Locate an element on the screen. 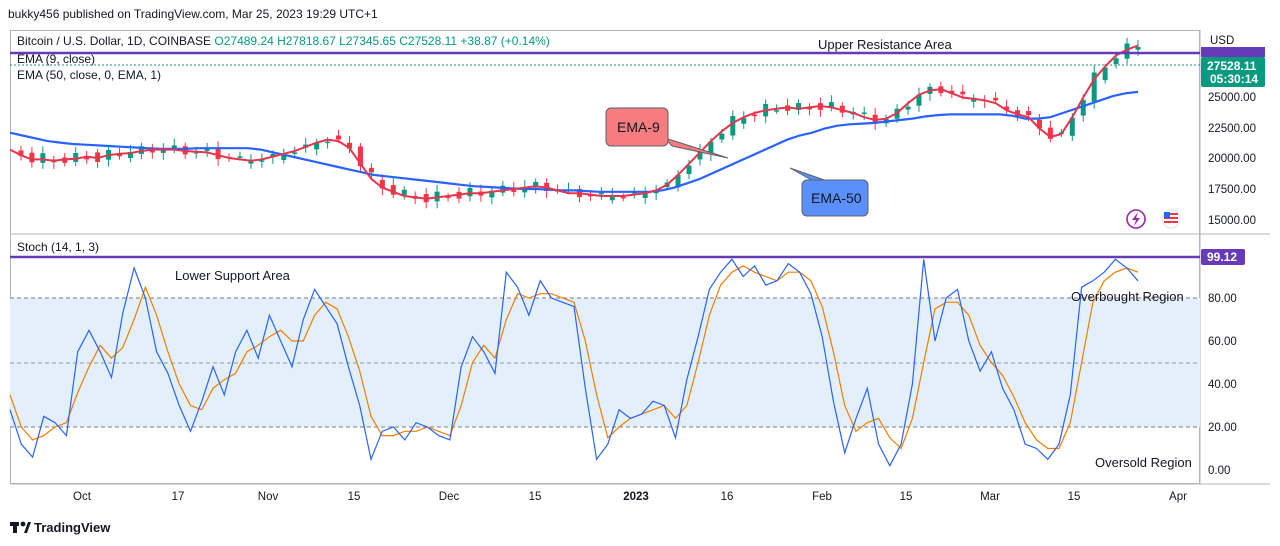 The height and width of the screenshot is (546, 1280). ema50-callout-label: EMA-50 is located at coordinates (836, 198).